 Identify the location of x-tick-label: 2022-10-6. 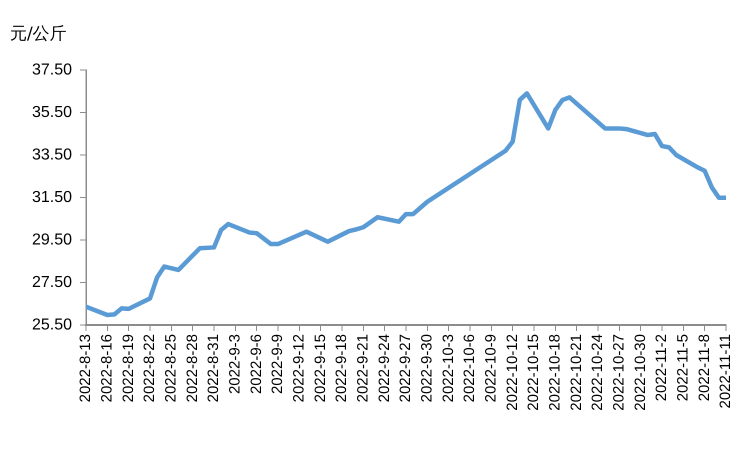
(469, 368).